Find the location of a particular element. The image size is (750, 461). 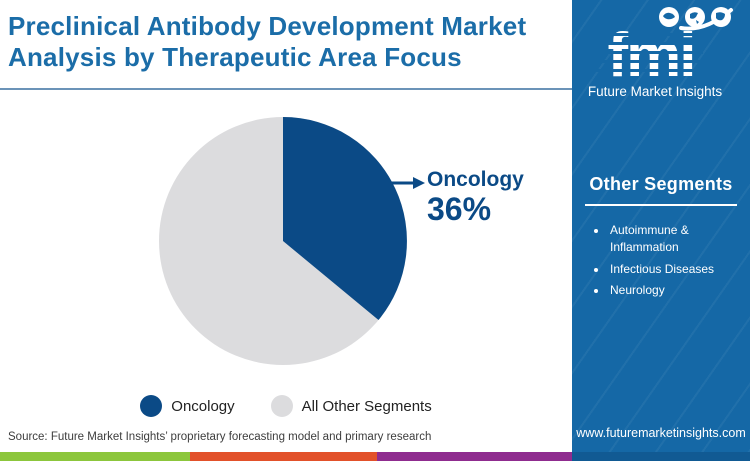

brand-logo: fmi is located at coordinates (661, 53).